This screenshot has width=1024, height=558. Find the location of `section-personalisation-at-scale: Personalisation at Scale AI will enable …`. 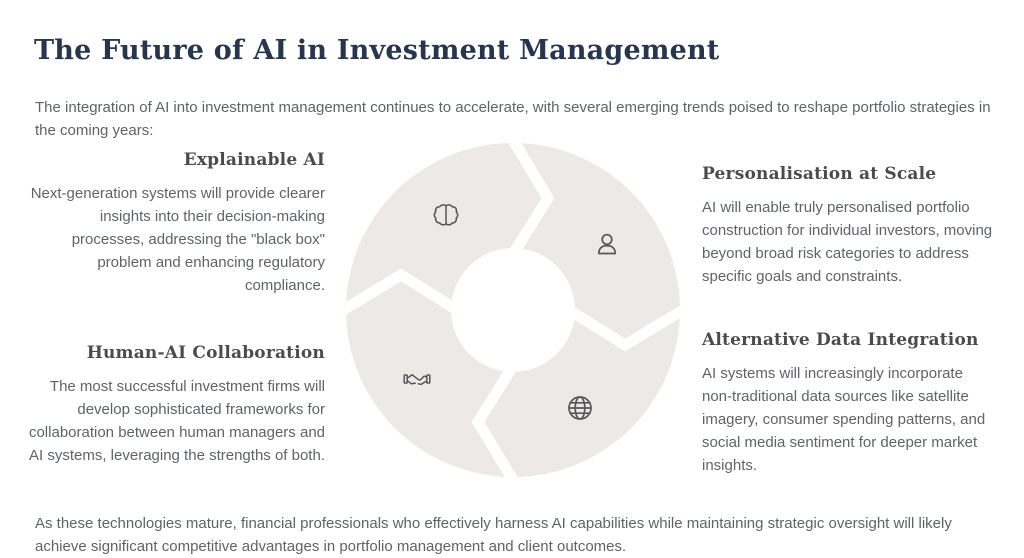

section-personalisation-at-scale: Personalisation at Scale AI will enable … is located at coordinates (849, 226).